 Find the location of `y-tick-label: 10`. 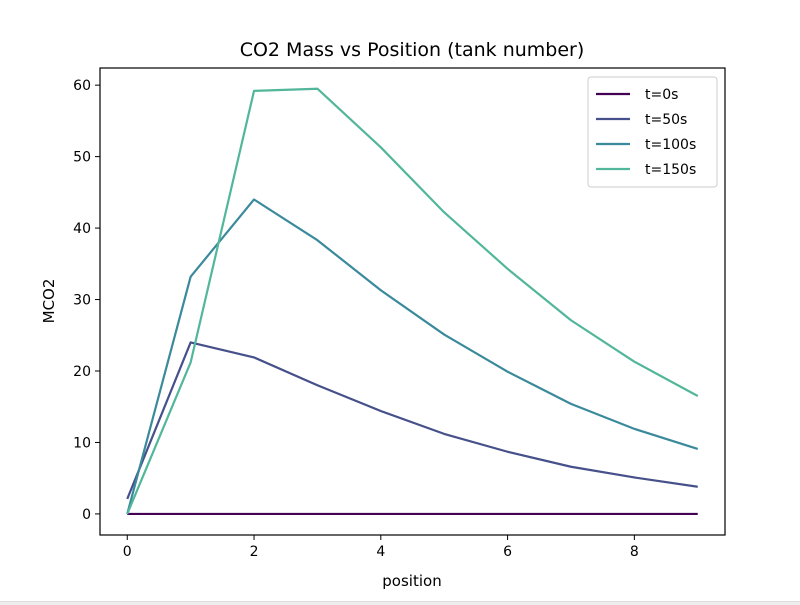

y-tick-label: 10 is located at coordinates (82, 443).